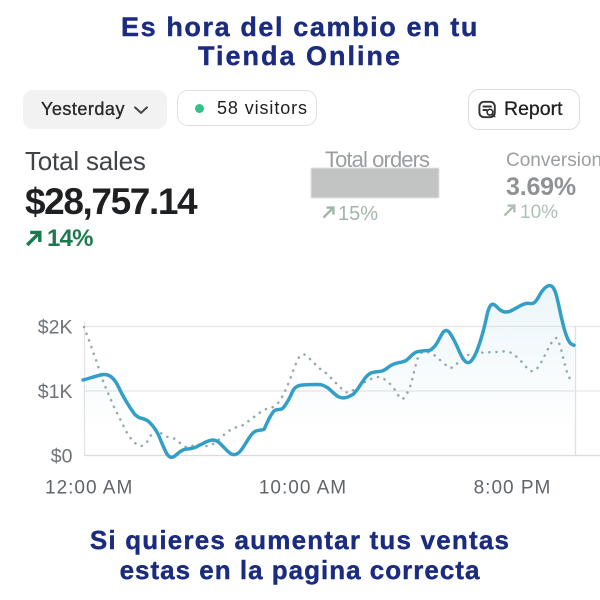  What do you see at coordinates (62, 457) in the screenshot?
I see `svg-text: $0` at bounding box center [62, 457].